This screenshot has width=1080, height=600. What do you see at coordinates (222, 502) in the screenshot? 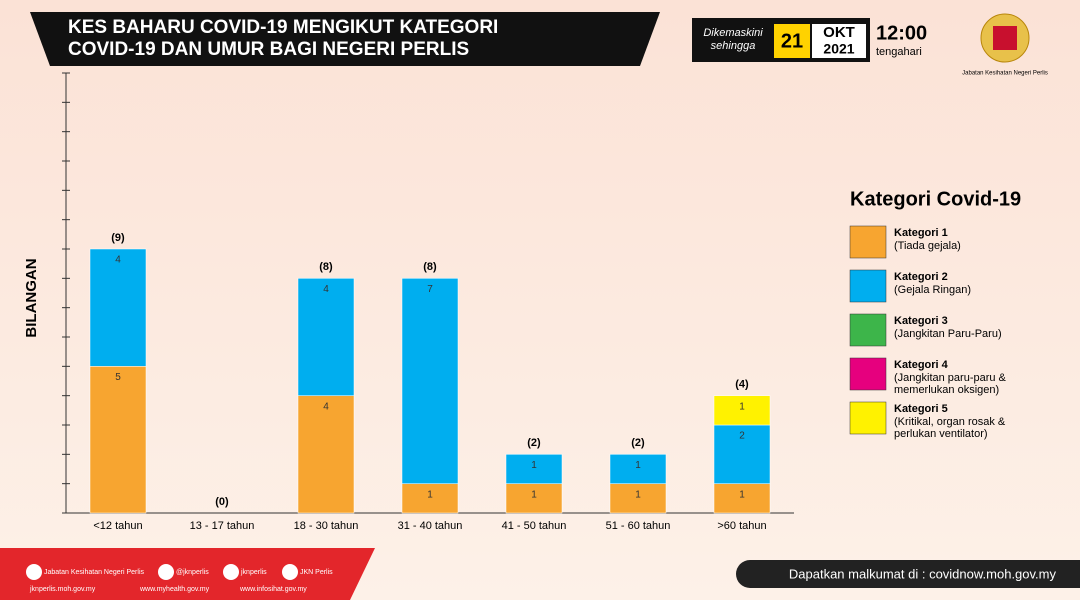
I see `total-label: (0)` at bounding box center [222, 502].